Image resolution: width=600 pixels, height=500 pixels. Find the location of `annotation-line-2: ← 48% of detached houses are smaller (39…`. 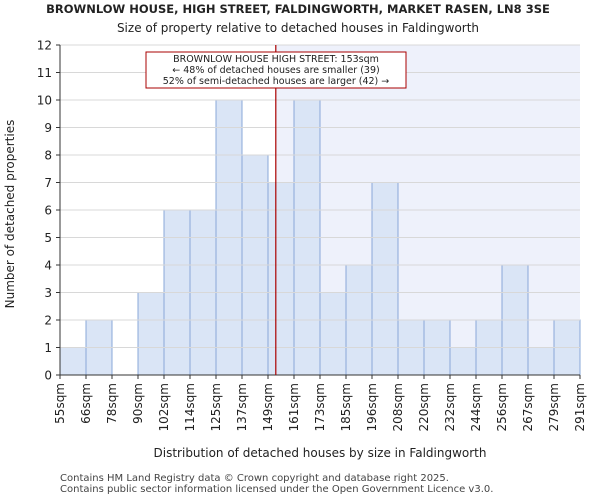

annotation-line-2: ← 48% of detached houses are smaller (39… is located at coordinates (275, 70).